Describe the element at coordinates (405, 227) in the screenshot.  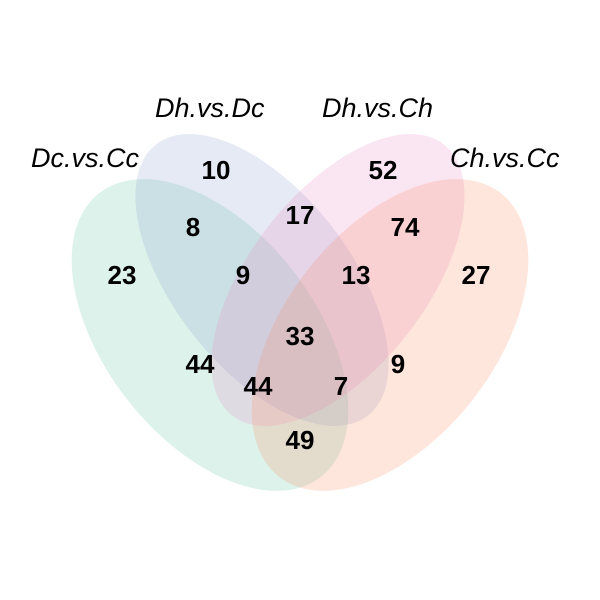
I see `count-dhch-chcc: 74` at that location.